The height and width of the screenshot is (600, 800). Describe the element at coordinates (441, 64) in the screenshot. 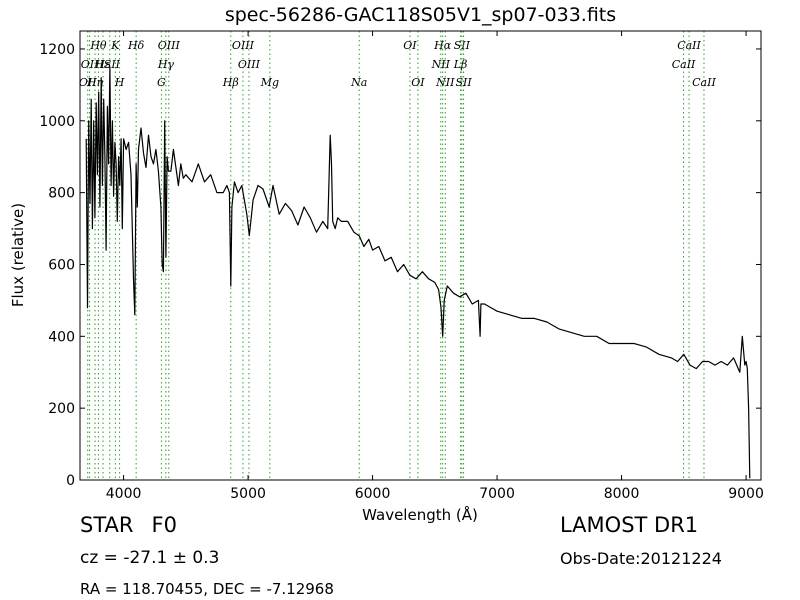

I see `line-label-14: NII` at that location.